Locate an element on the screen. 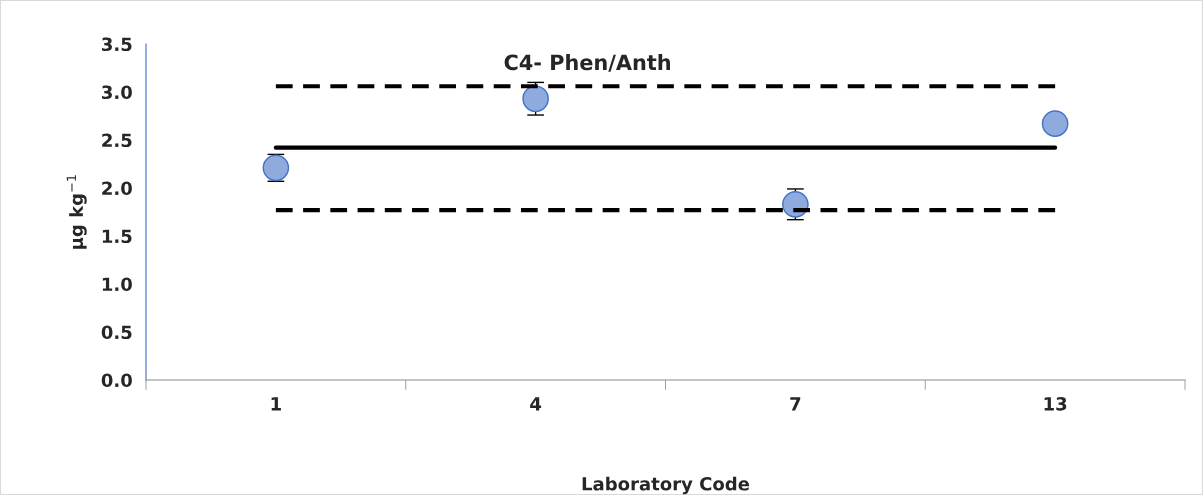 Image resolution: width=1203 pixels, height=495 pixels. y-axis-title: µg kg$^{−1}$ is located at coordinates (76, 212).